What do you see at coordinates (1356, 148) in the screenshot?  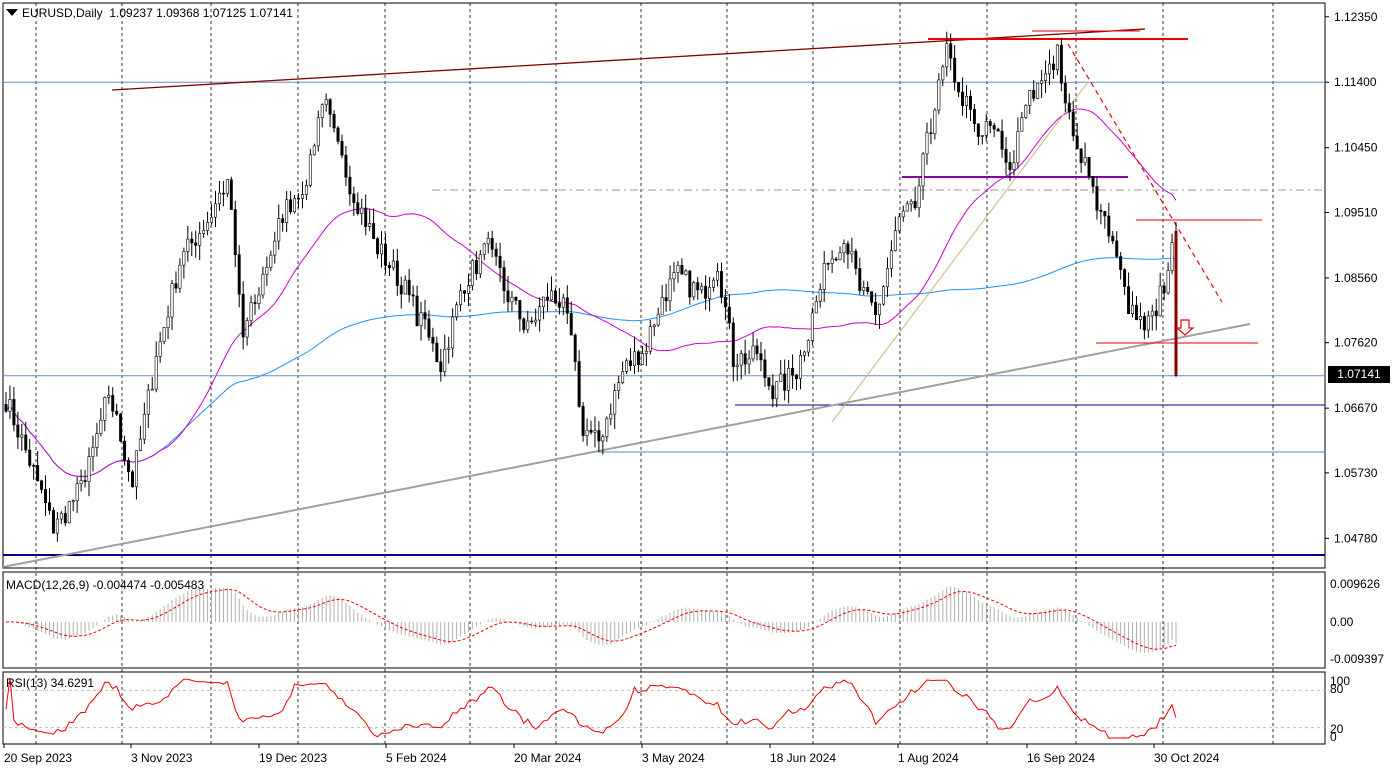 I see `price-tick-label: 1.10450` at bounding box center [1356, 148].